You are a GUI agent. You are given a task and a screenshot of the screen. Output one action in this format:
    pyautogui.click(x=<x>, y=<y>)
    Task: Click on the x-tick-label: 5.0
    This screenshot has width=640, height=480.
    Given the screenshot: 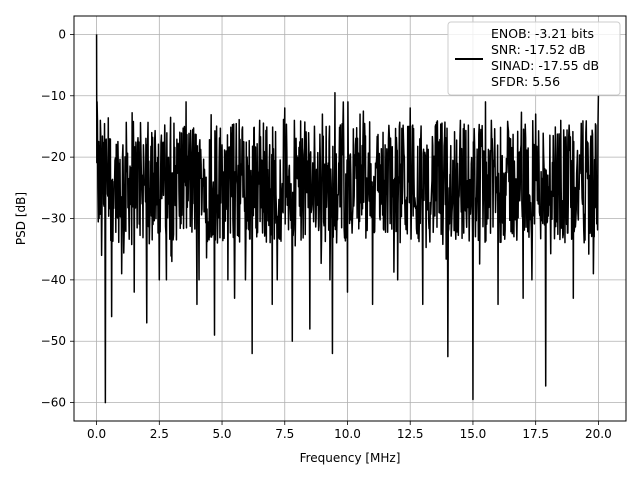 What is the action you would take?
    pyautogui.click(x=221, y=434)
    